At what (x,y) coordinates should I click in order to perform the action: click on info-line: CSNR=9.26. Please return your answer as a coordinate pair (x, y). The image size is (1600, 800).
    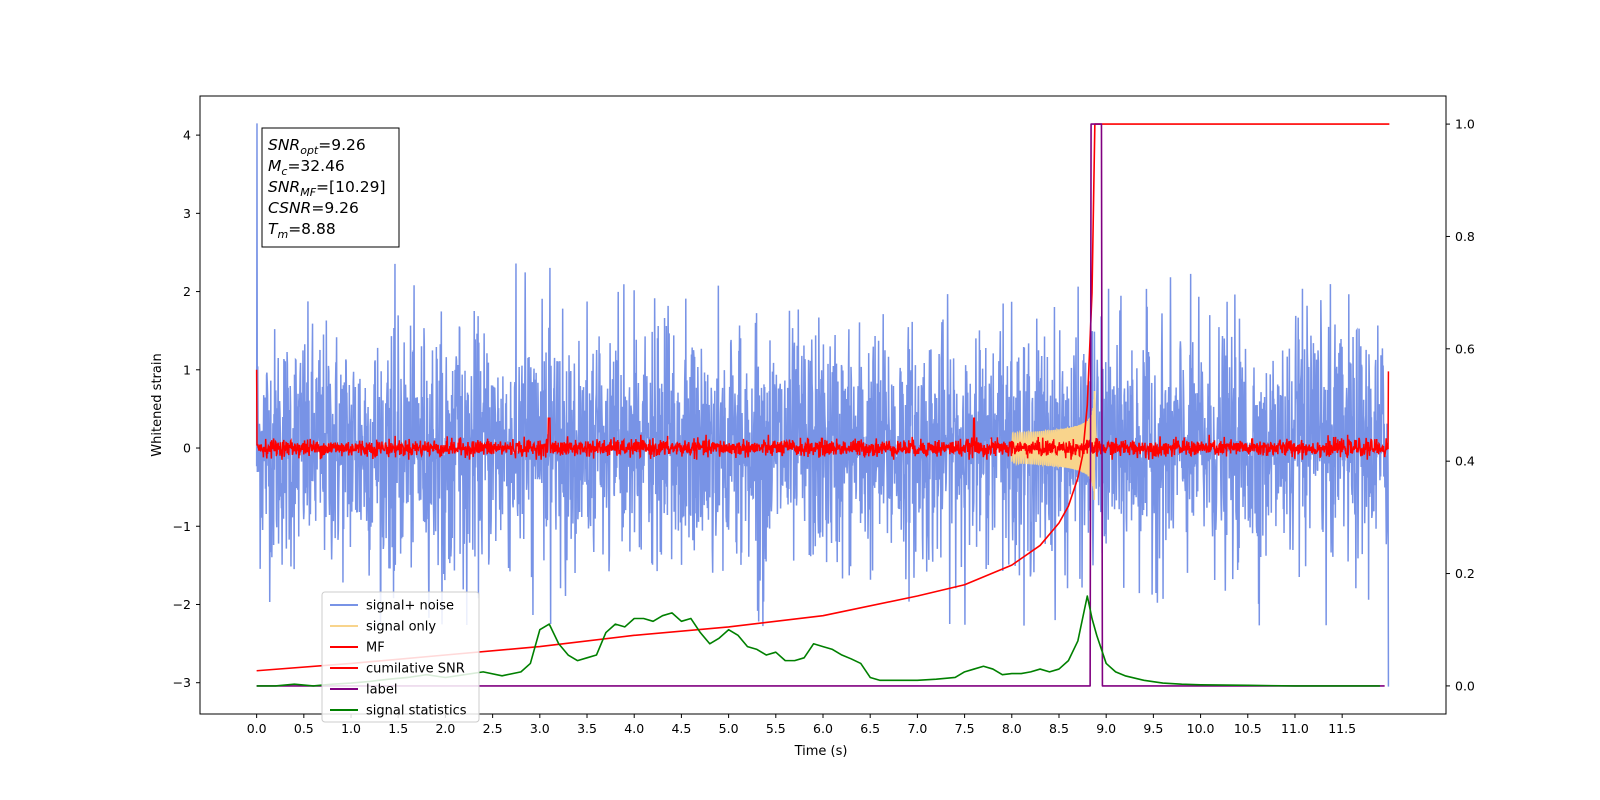
    Looking at the image, I should click on (313, 208).